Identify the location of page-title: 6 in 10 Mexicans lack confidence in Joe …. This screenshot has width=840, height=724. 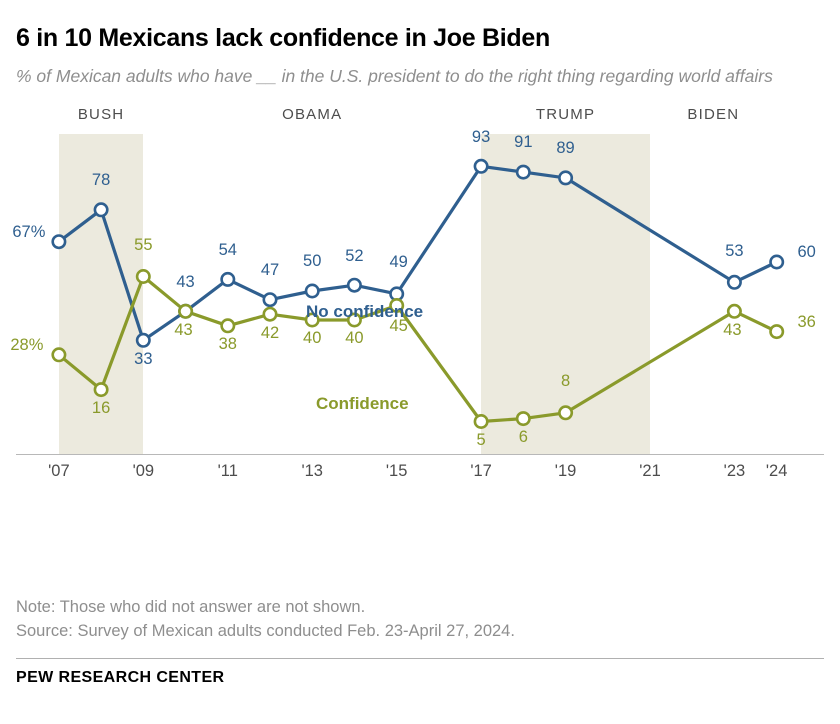
(283, 38).